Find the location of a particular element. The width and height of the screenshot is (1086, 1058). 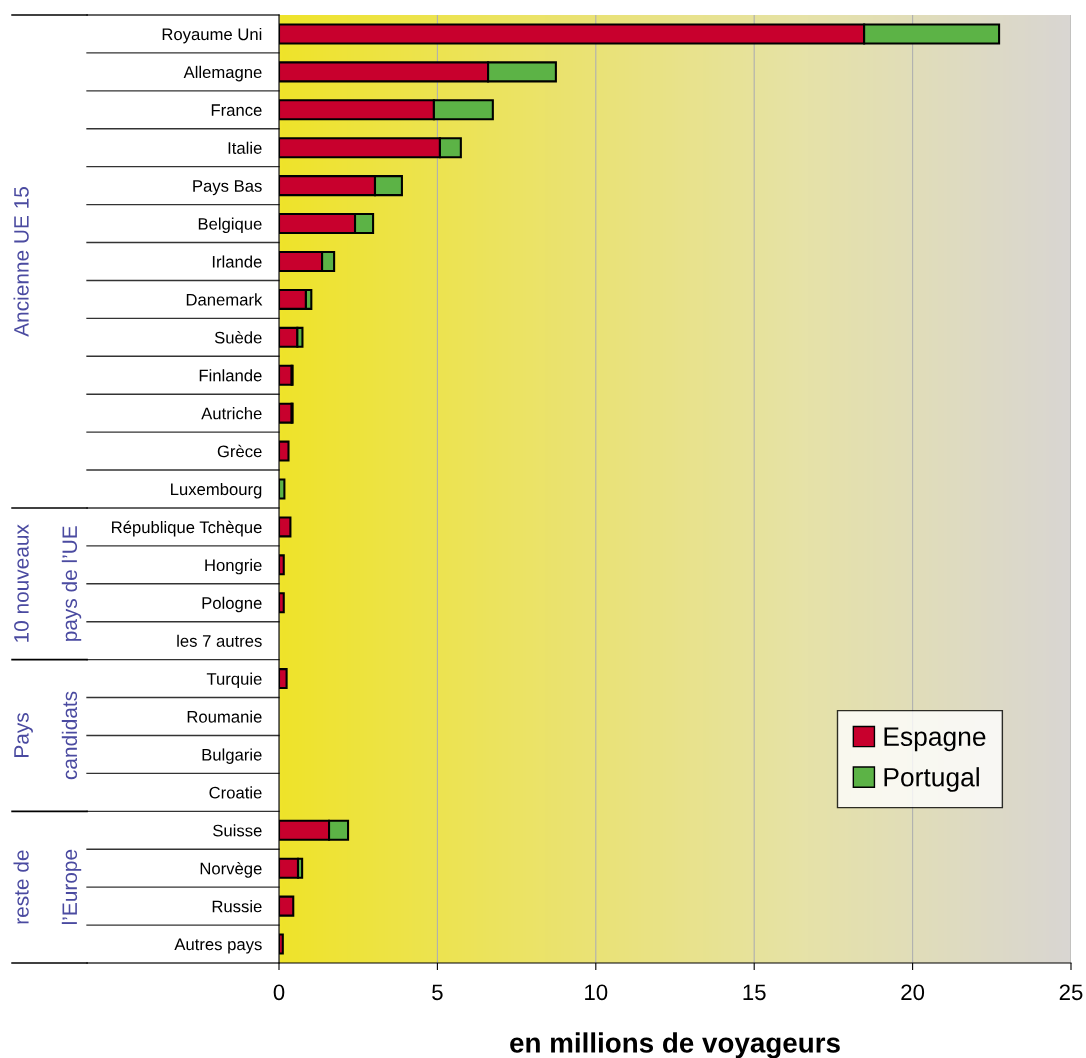

y-tick-label: Hongrie is located at coordinates (233, 566).